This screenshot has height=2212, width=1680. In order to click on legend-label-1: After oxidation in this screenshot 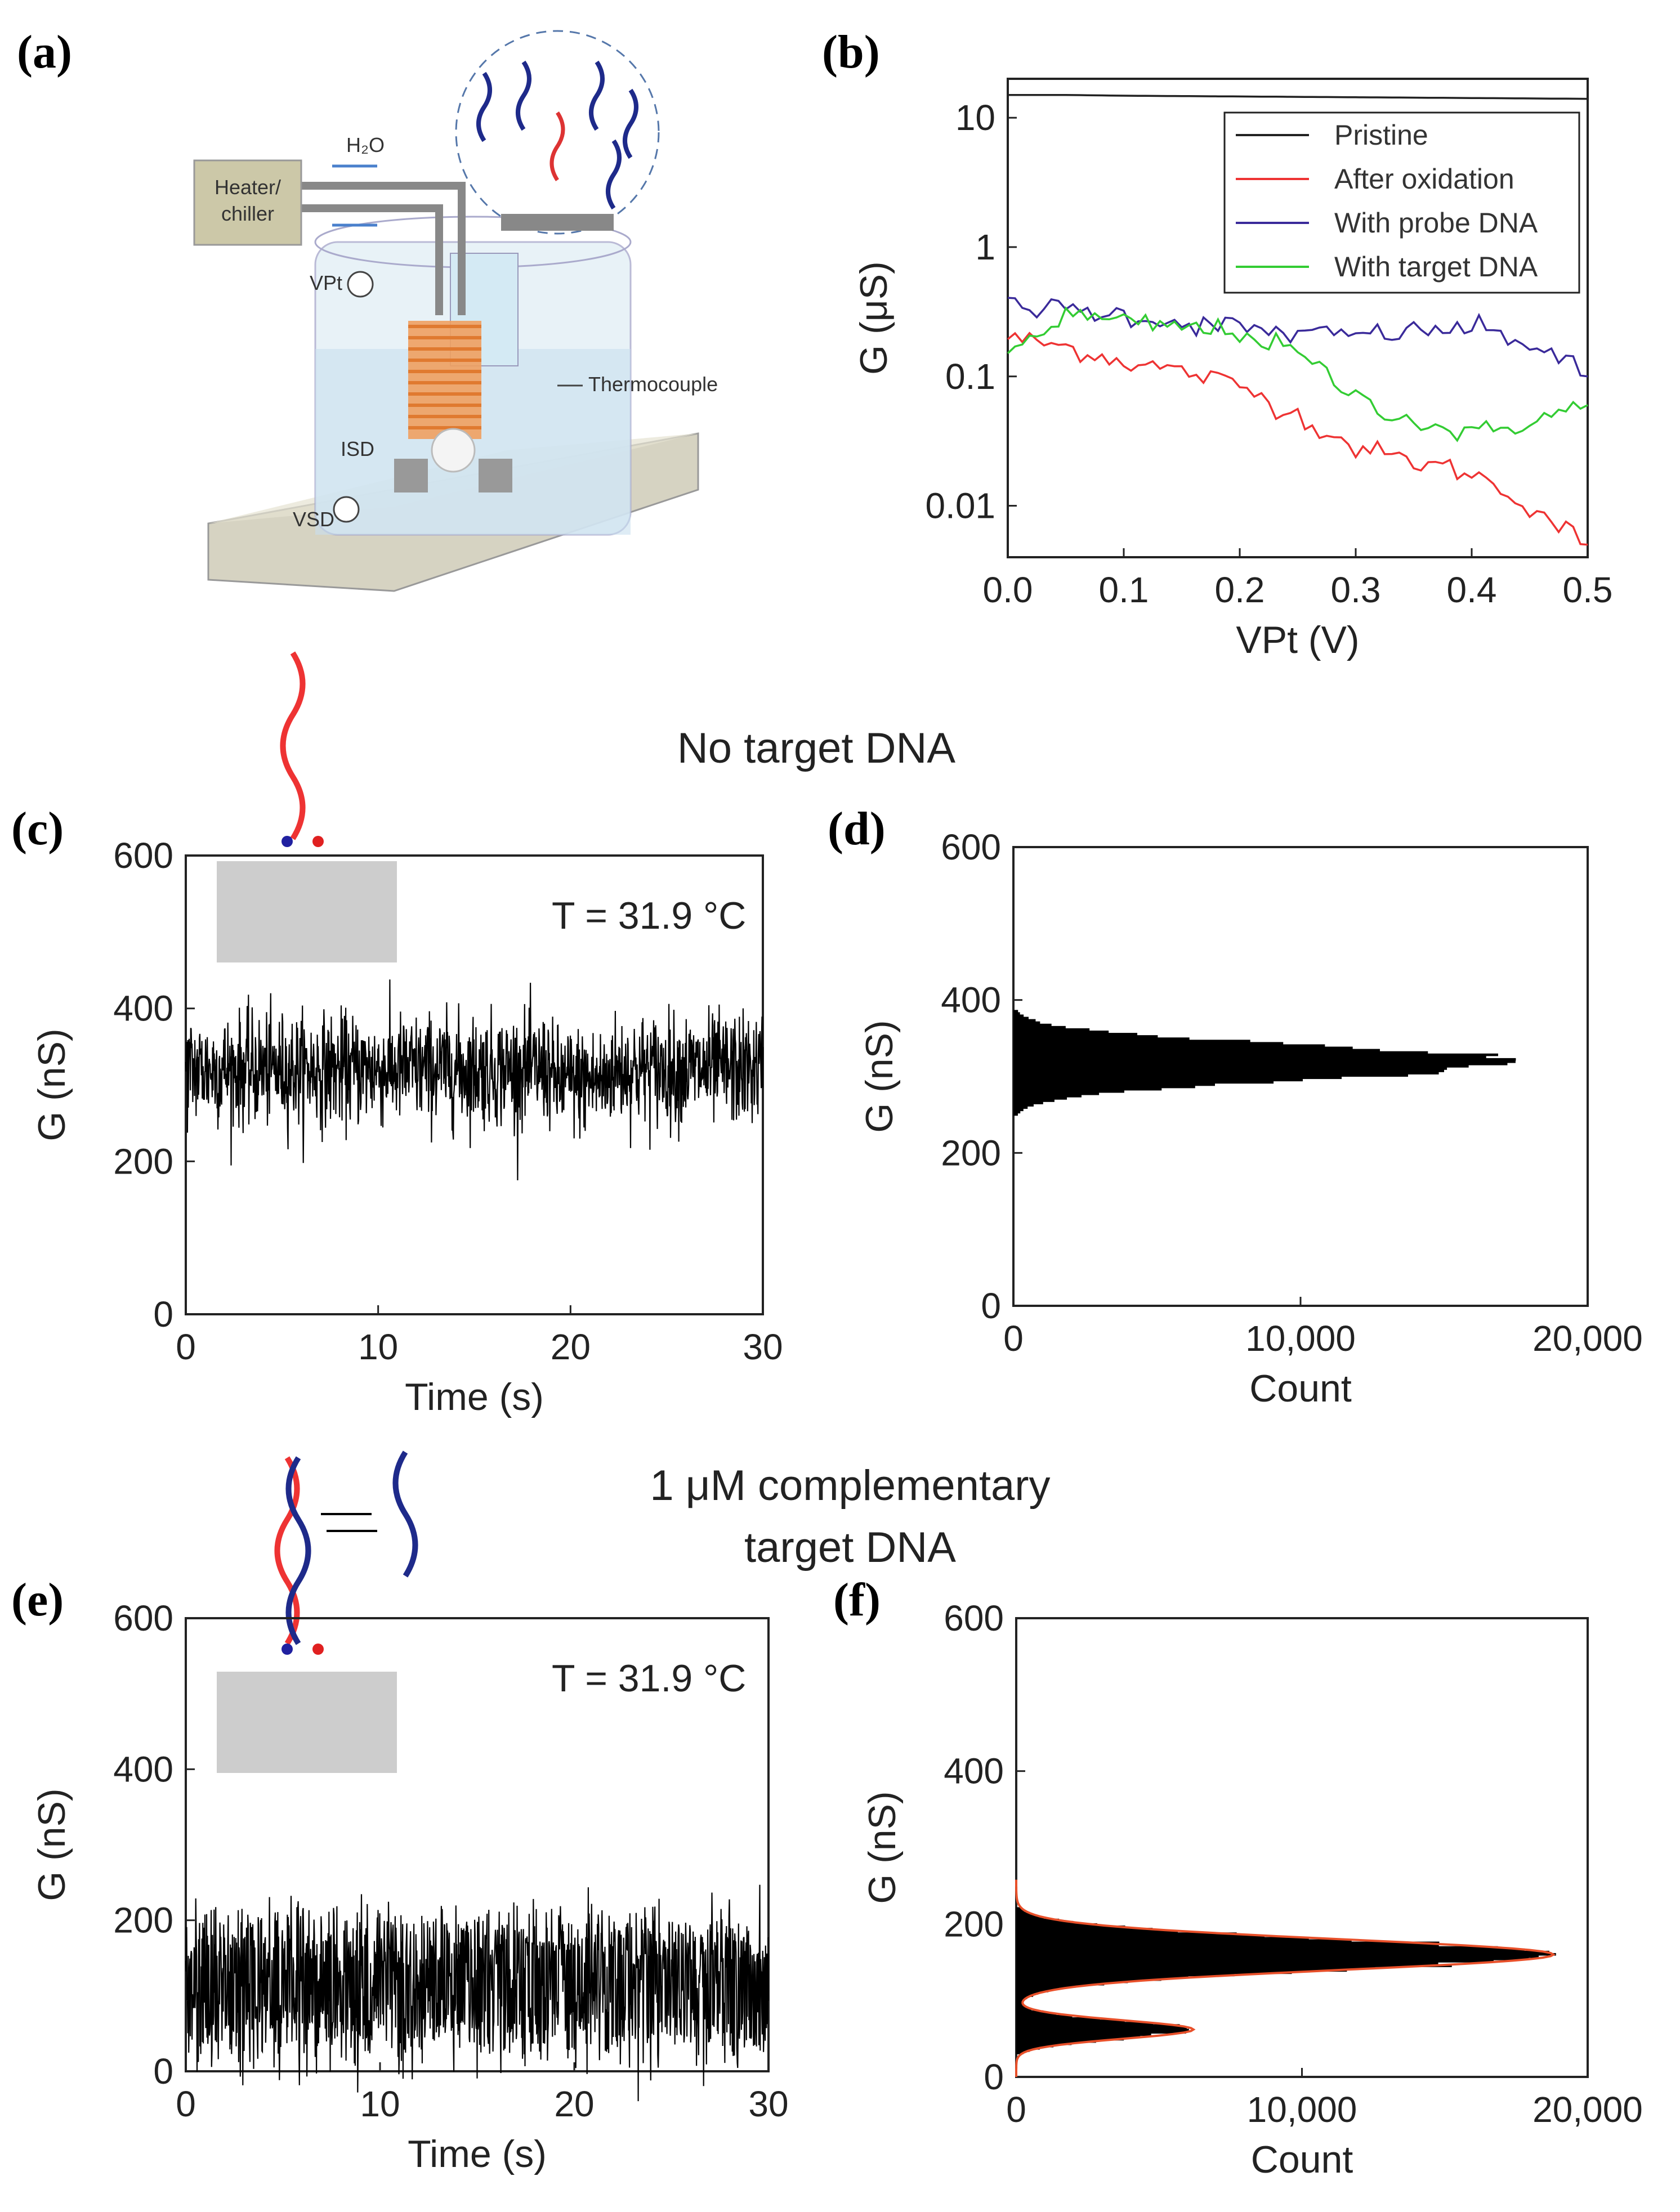, I will do `click(1424, 179)`.